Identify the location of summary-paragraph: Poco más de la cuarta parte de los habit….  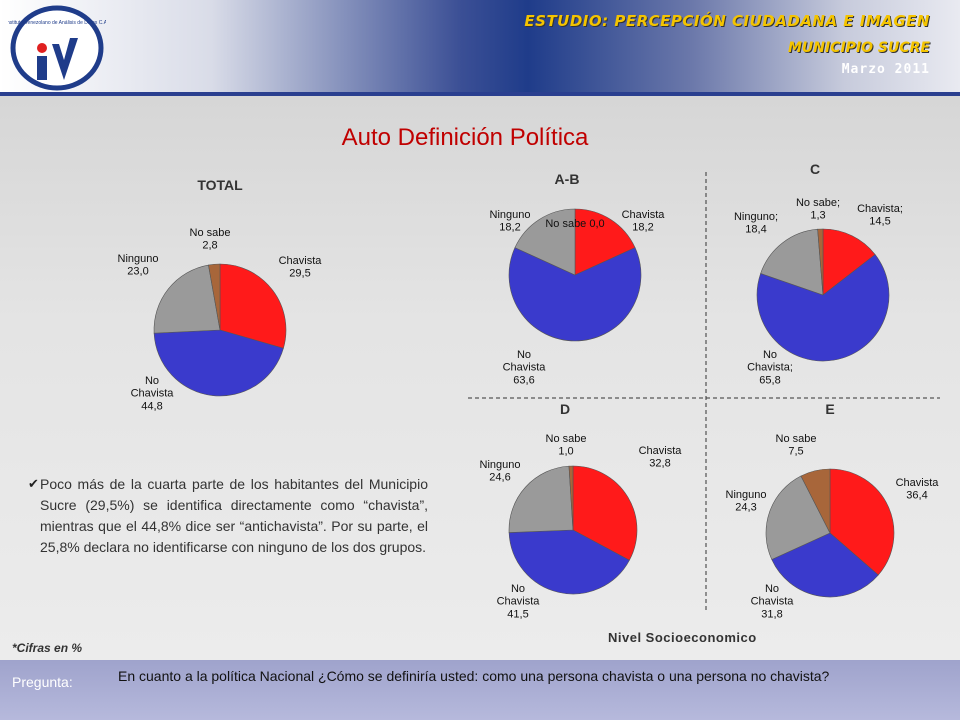
(234, 515).